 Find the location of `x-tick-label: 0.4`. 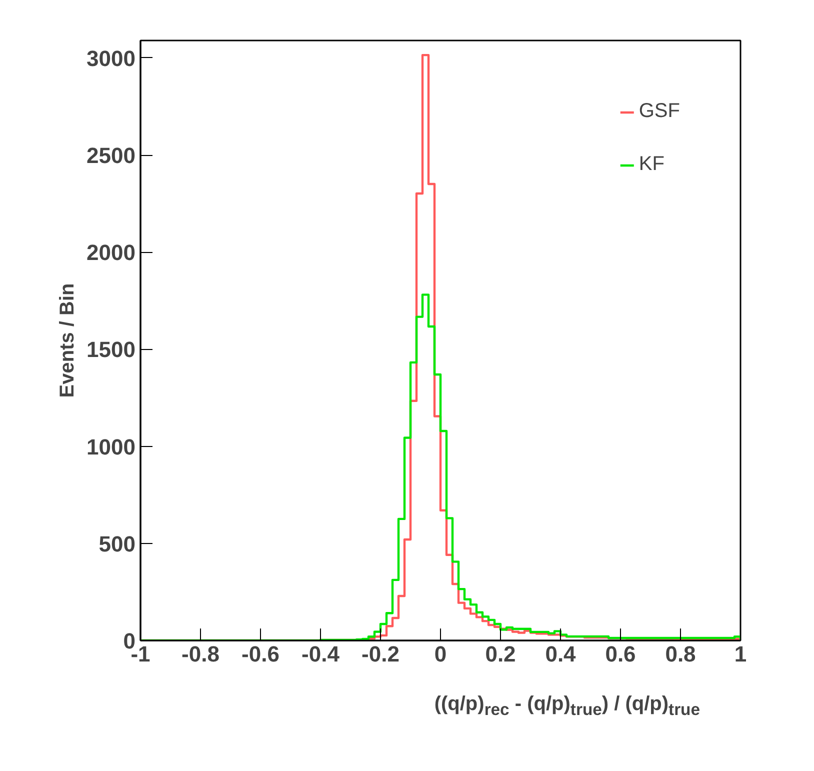

x-tick-label: 0.4 is located at coordinates (561, 654).